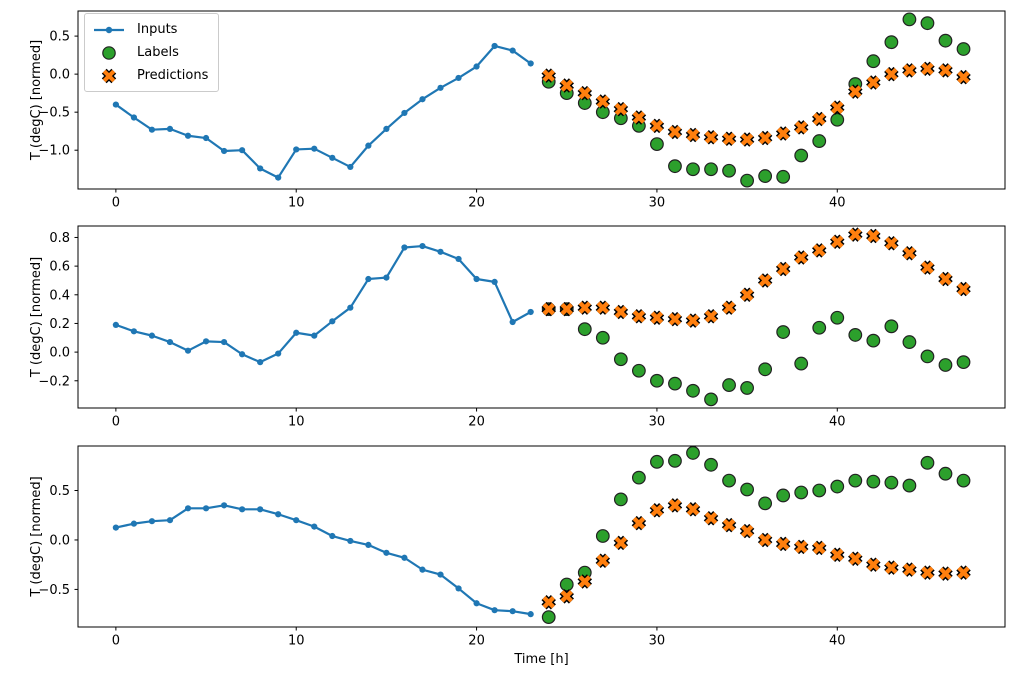  Describe the element at coordinates (59, 238) in the screenshot. I see `y-tick-label: 0.8` at that location.